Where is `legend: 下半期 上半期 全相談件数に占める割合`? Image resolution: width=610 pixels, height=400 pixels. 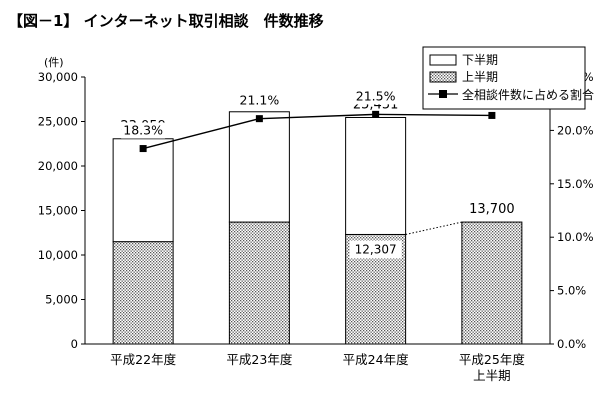 legend: 下半期 上半期 全相談件数に占める割合 is located at coordinates (508, 78).